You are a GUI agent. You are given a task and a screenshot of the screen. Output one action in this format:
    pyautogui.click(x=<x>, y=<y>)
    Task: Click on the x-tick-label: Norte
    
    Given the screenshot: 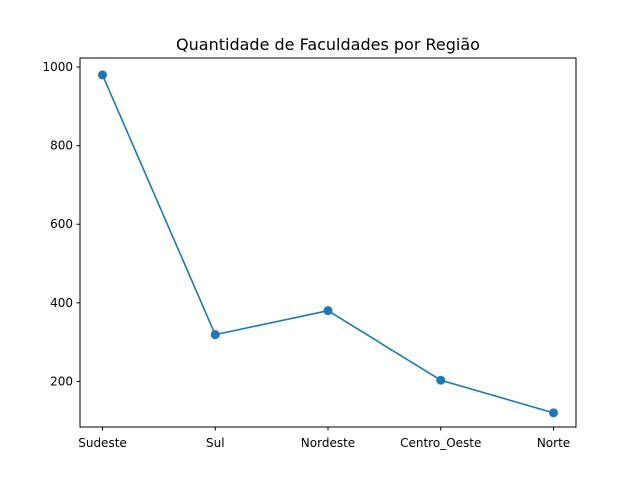 What is the action you would take?
    pyautogui.click(x=553, y=443)
    